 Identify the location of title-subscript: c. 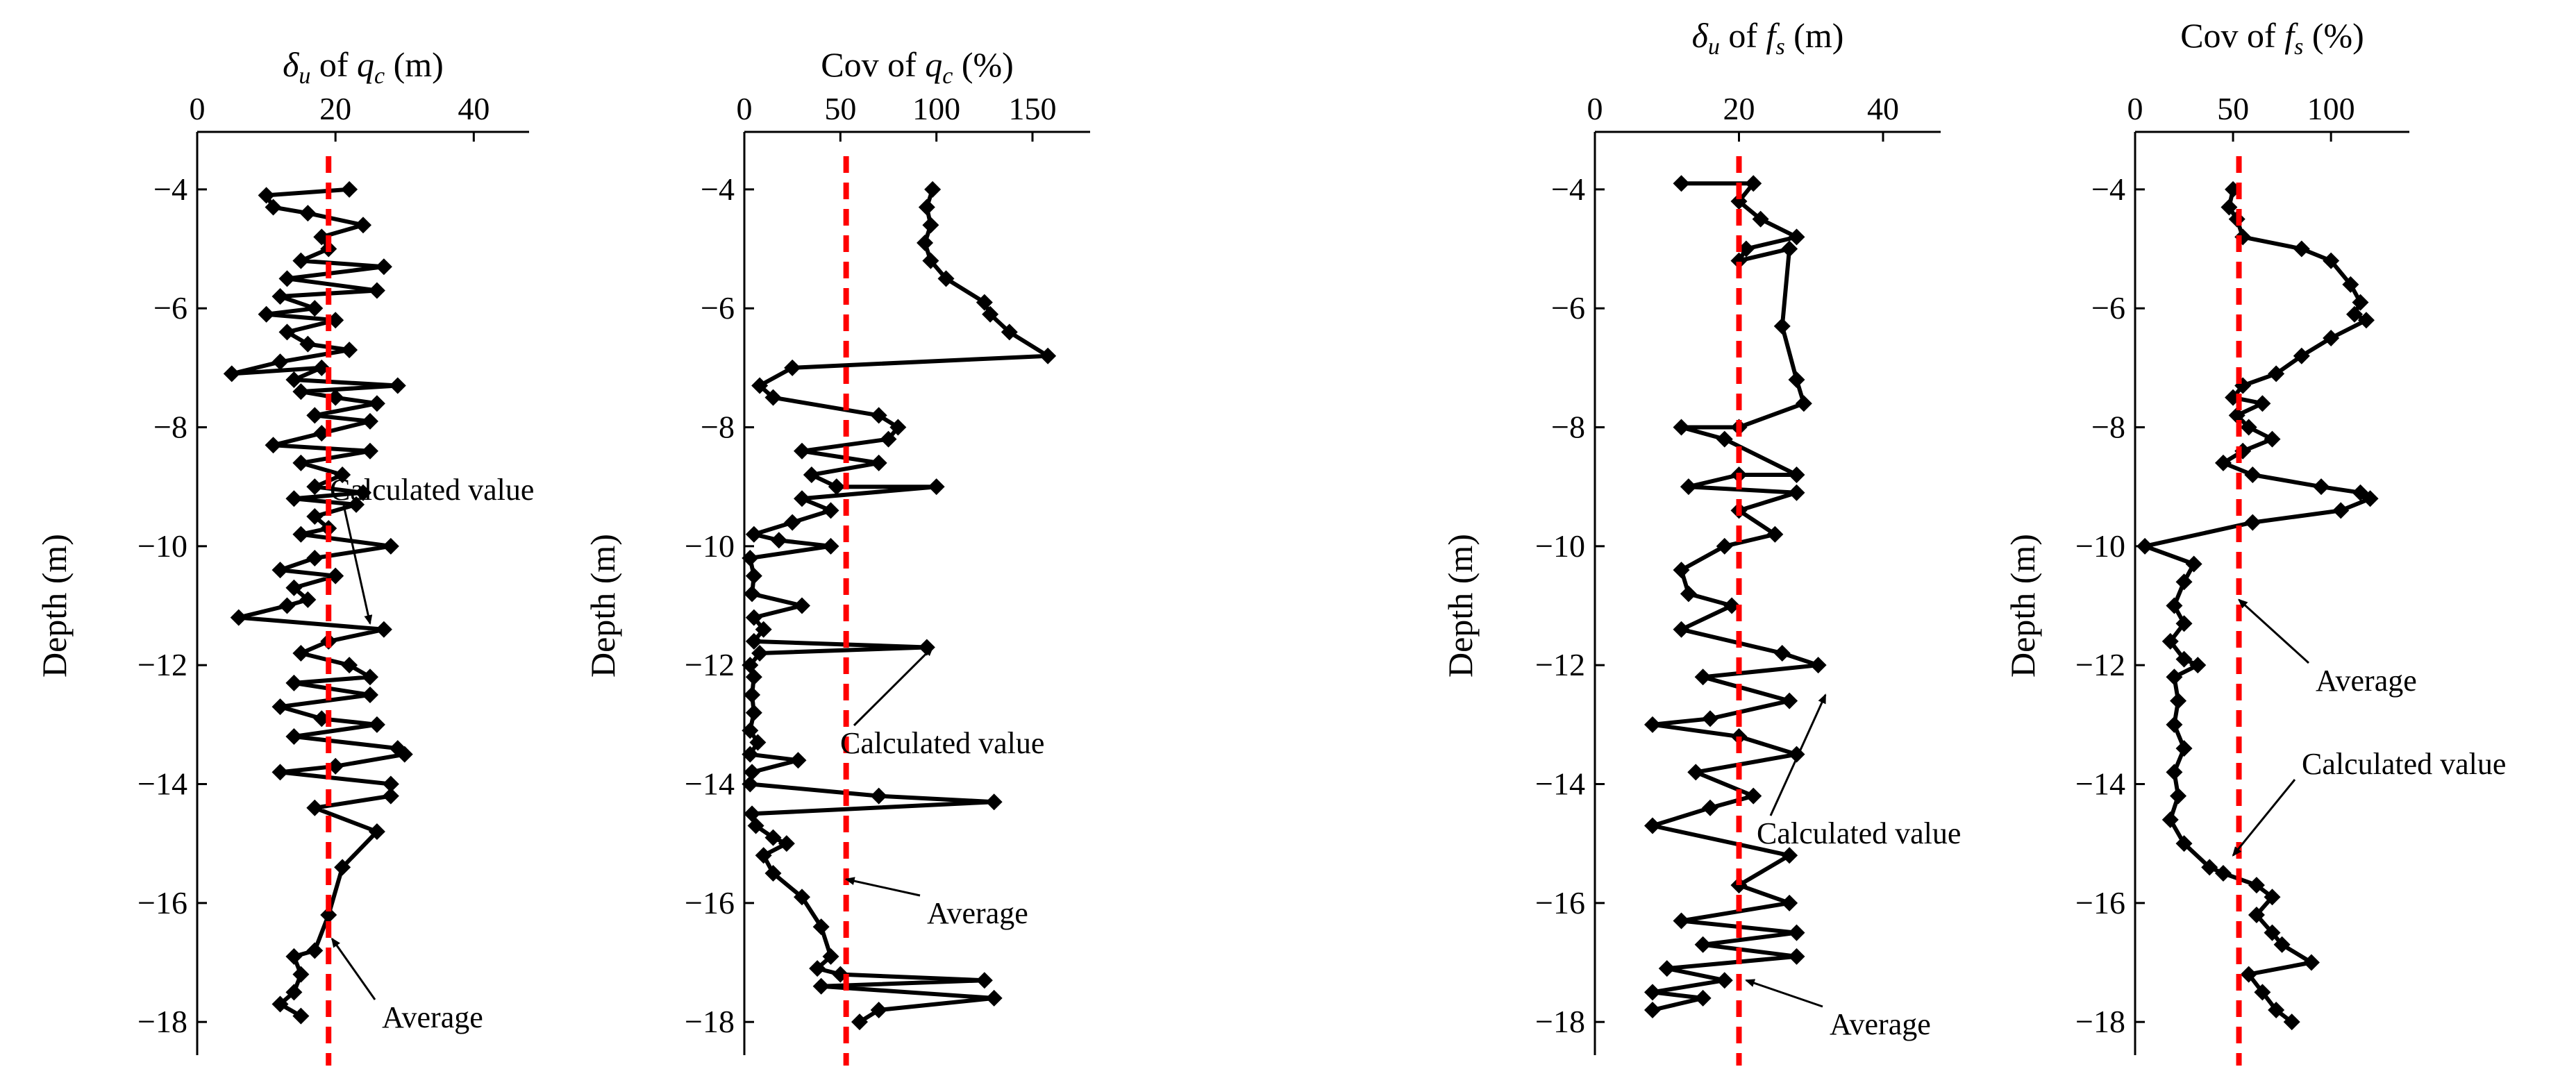
(948, 76).